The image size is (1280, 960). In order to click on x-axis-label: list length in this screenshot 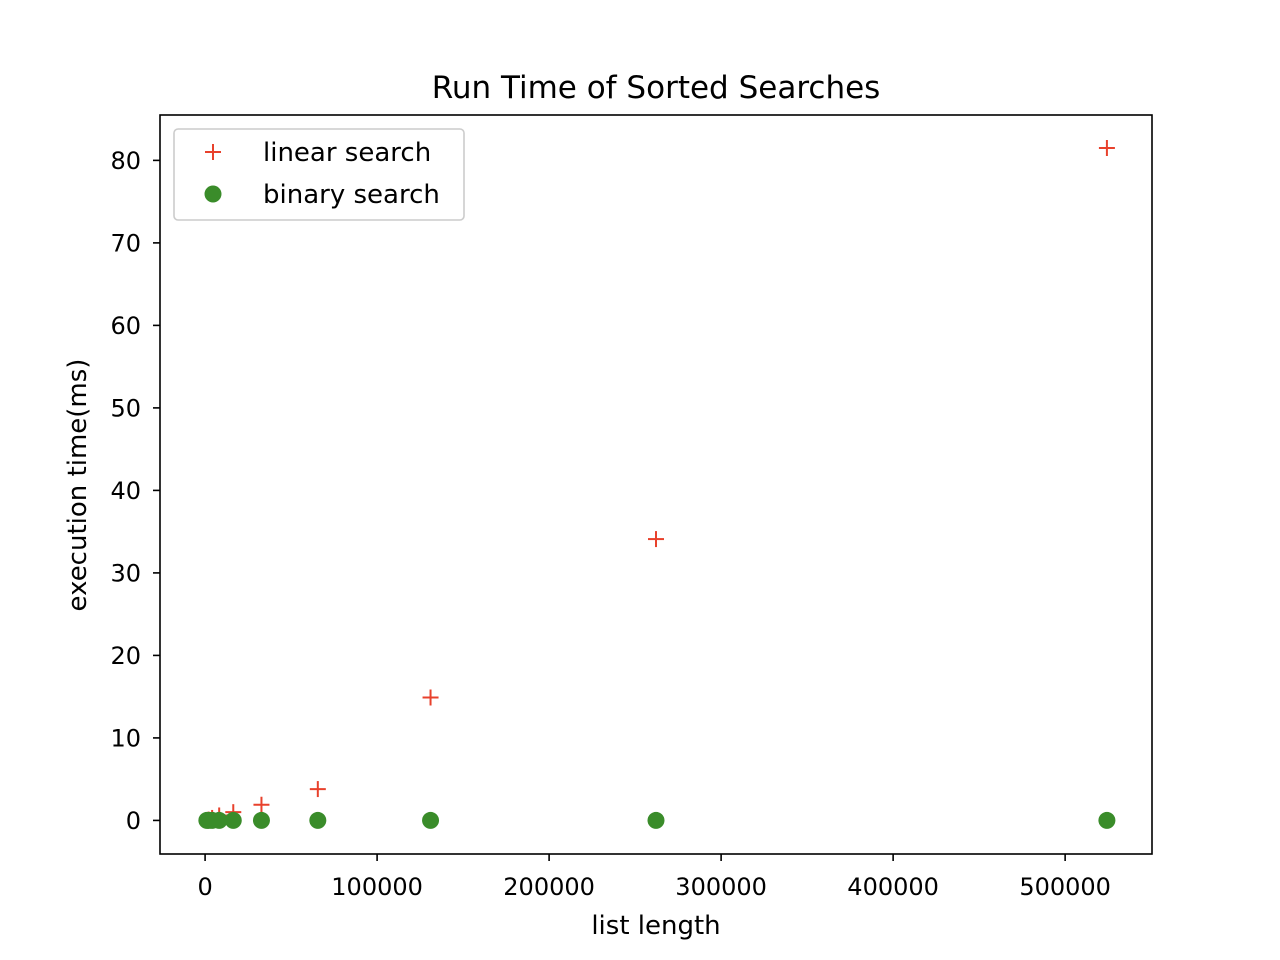, I will do `click(655, 926)`.